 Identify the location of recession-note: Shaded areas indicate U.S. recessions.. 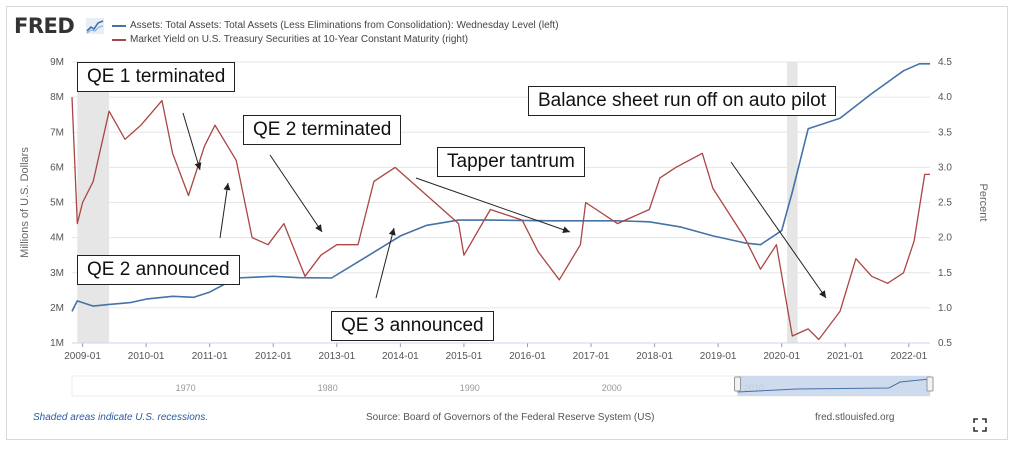
(121, 417).